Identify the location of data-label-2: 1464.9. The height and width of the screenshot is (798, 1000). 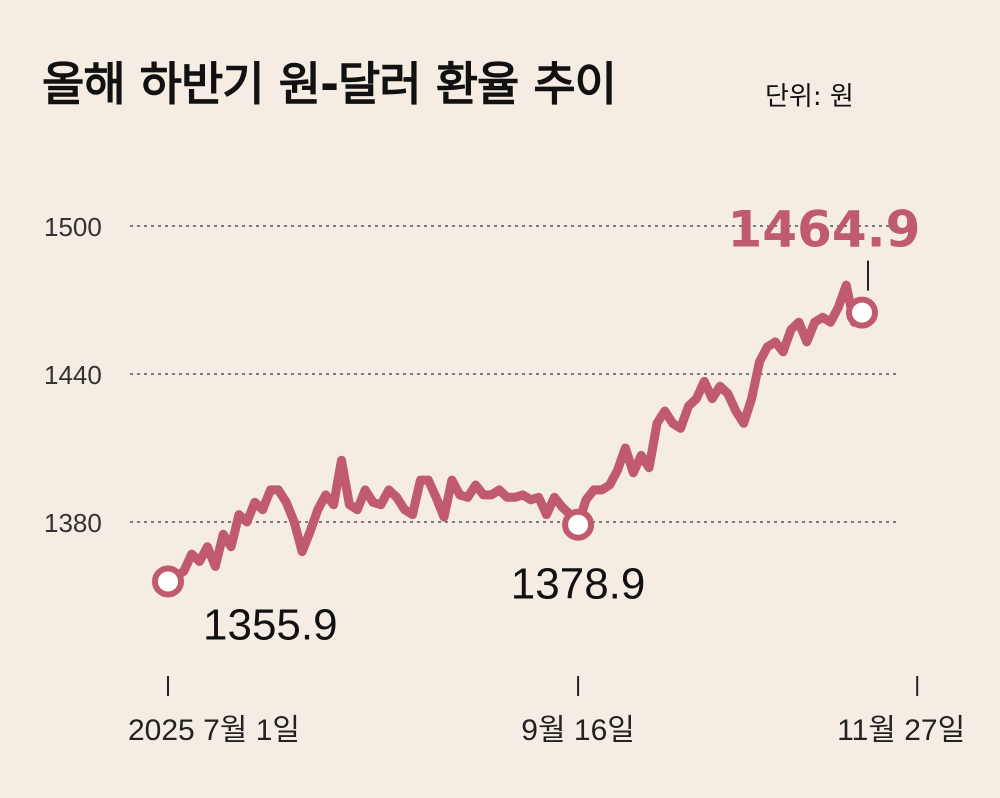
(824, 230).